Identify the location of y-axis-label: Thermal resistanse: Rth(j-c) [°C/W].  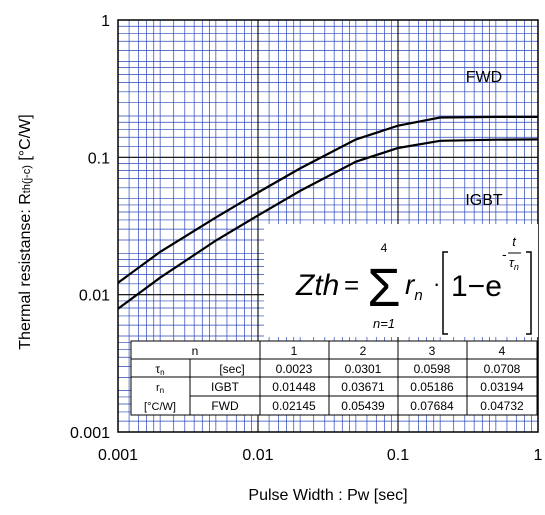
(25, 231).